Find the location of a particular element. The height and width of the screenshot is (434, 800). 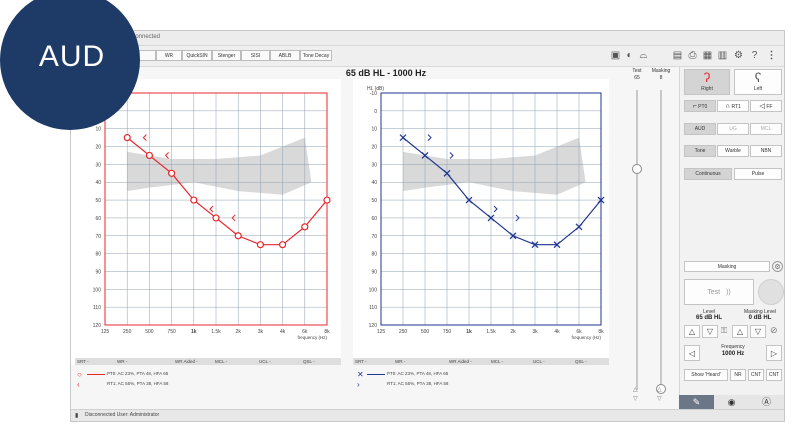

y-tick-label: 40 is located at coordinates (98, 183).